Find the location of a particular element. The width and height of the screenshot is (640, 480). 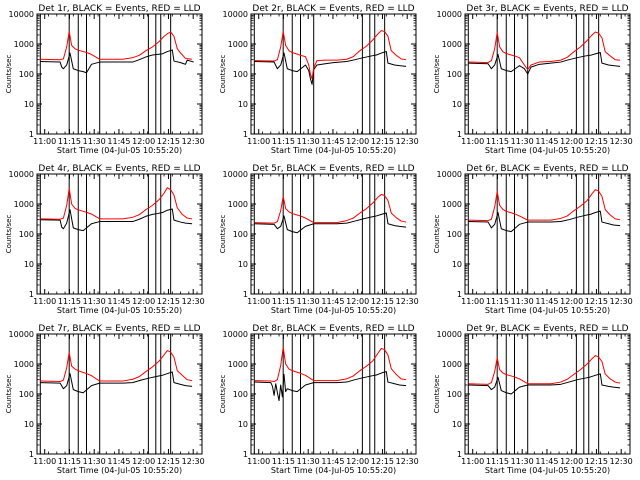

panel-title: Det 1r, BLACK = Events, RED = LLD is located at coordinates (119, 9).